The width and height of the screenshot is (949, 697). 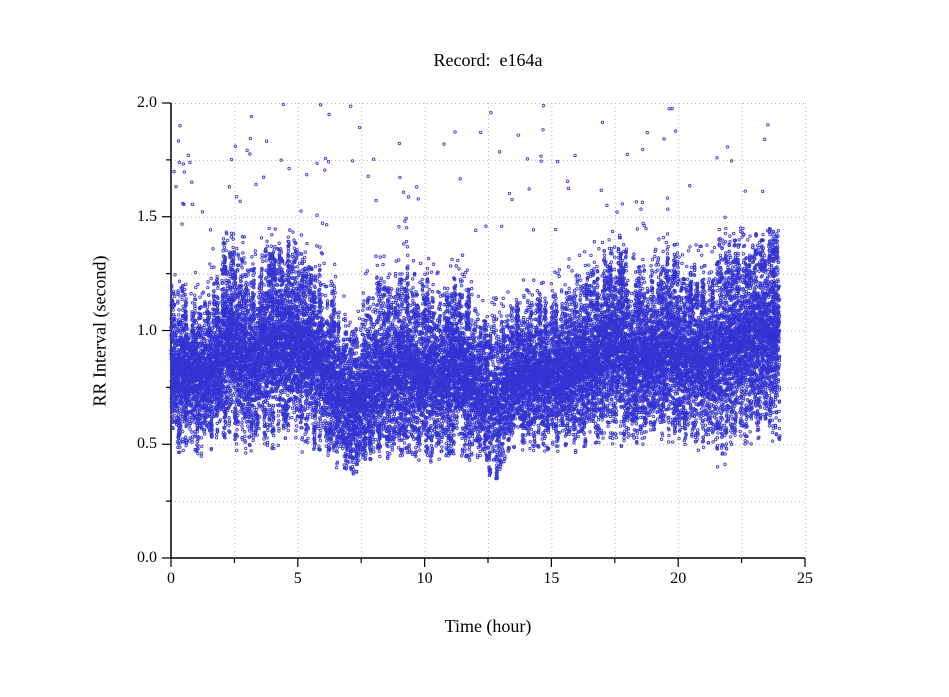 I want to click on y-tick-label: 1.5, so click(x=147, y=216).